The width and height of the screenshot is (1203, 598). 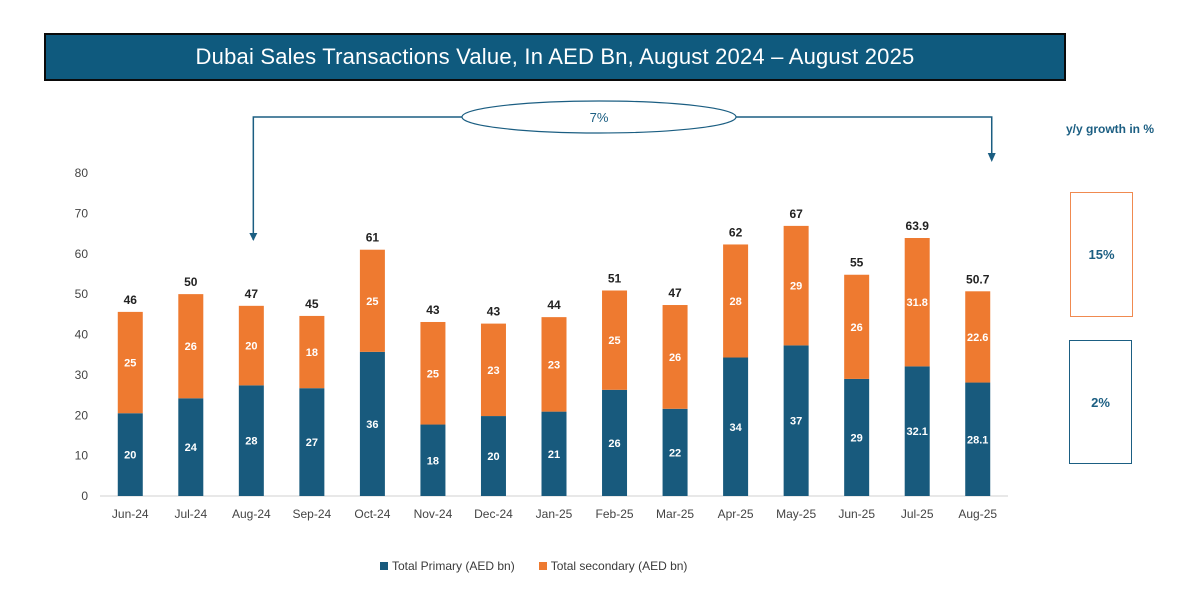 What do you see at coordinates (384, 566) in the screenshot?
I see `legend-swatch-primary` at bounding box center [384, 566].